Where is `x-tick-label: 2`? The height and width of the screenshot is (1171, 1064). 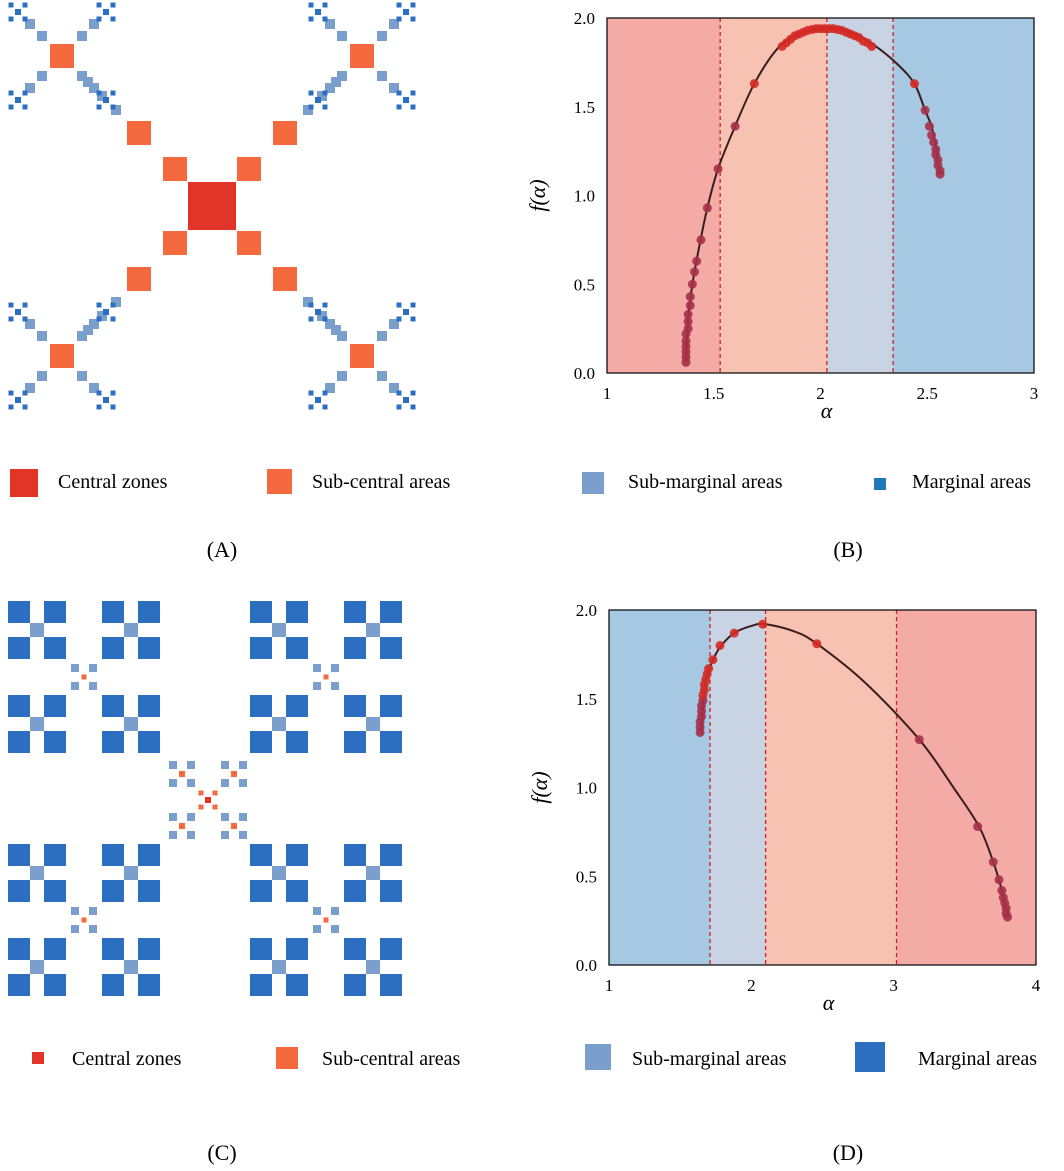
x-tick-label: 2 is located at coordinates (820, 393).